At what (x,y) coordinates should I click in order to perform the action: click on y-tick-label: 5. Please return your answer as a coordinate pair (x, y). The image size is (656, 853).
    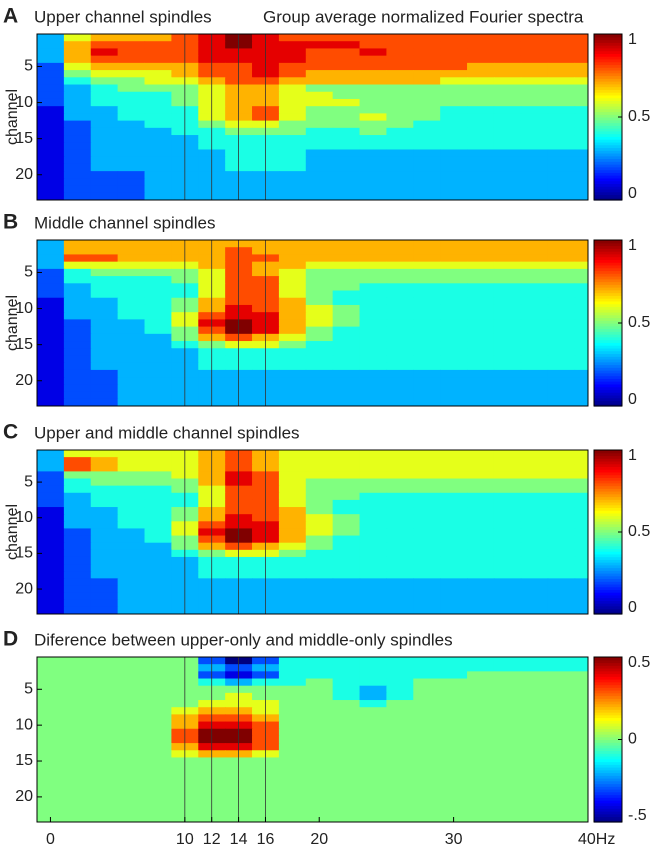
    Looking at the image, I should click on (28, 272).